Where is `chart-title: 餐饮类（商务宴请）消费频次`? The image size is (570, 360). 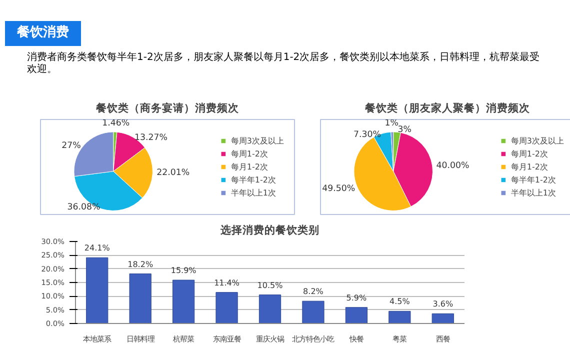
chart-title: 餐饮类（商务宴请）消费频次 is located at coordinates (167, 108).